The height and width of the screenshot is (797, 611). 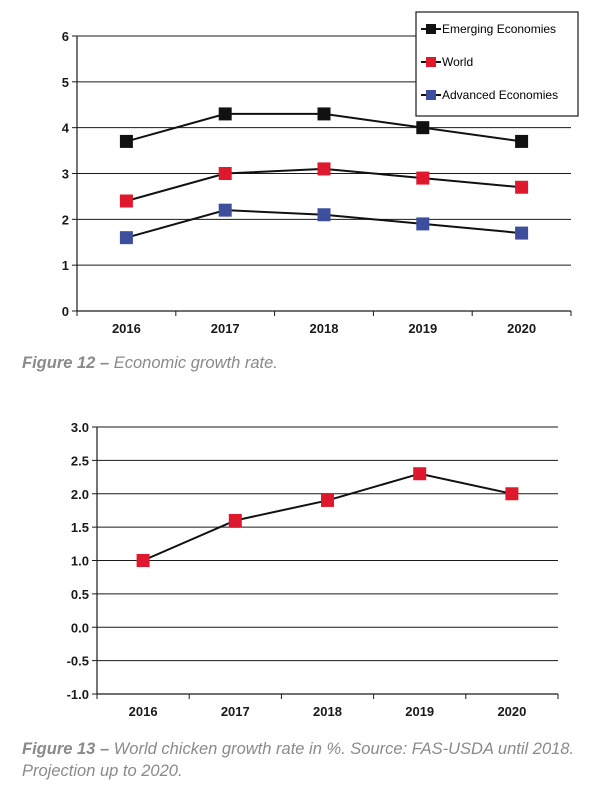 What do you see at coordinates (419, 711) in the screenshot?
I see `fig13-x-tick-label: 2019` at bounding box center [419, 711].